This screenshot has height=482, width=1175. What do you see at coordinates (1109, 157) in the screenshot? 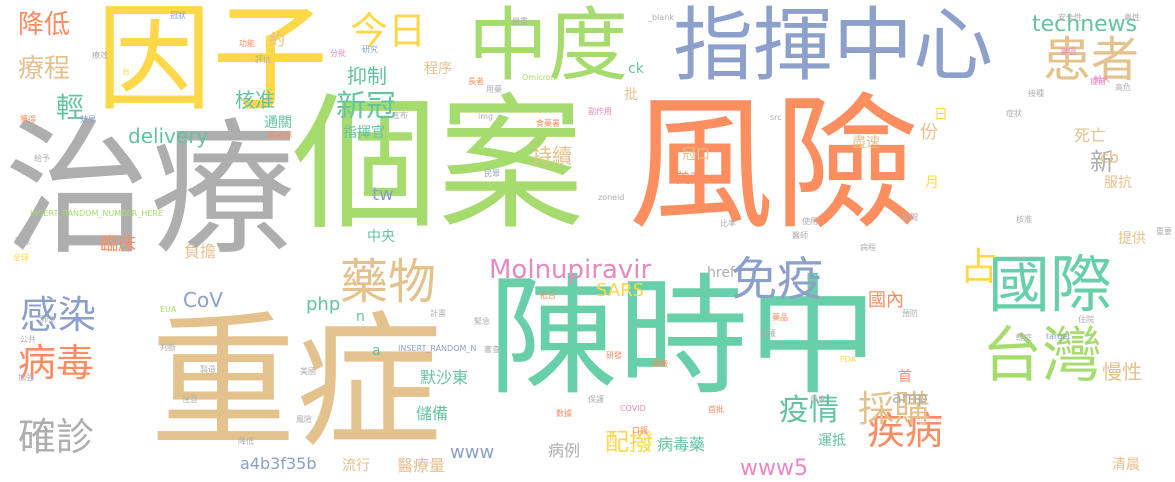
I see `word-cb: cb` at bounding box center [1109, 157].